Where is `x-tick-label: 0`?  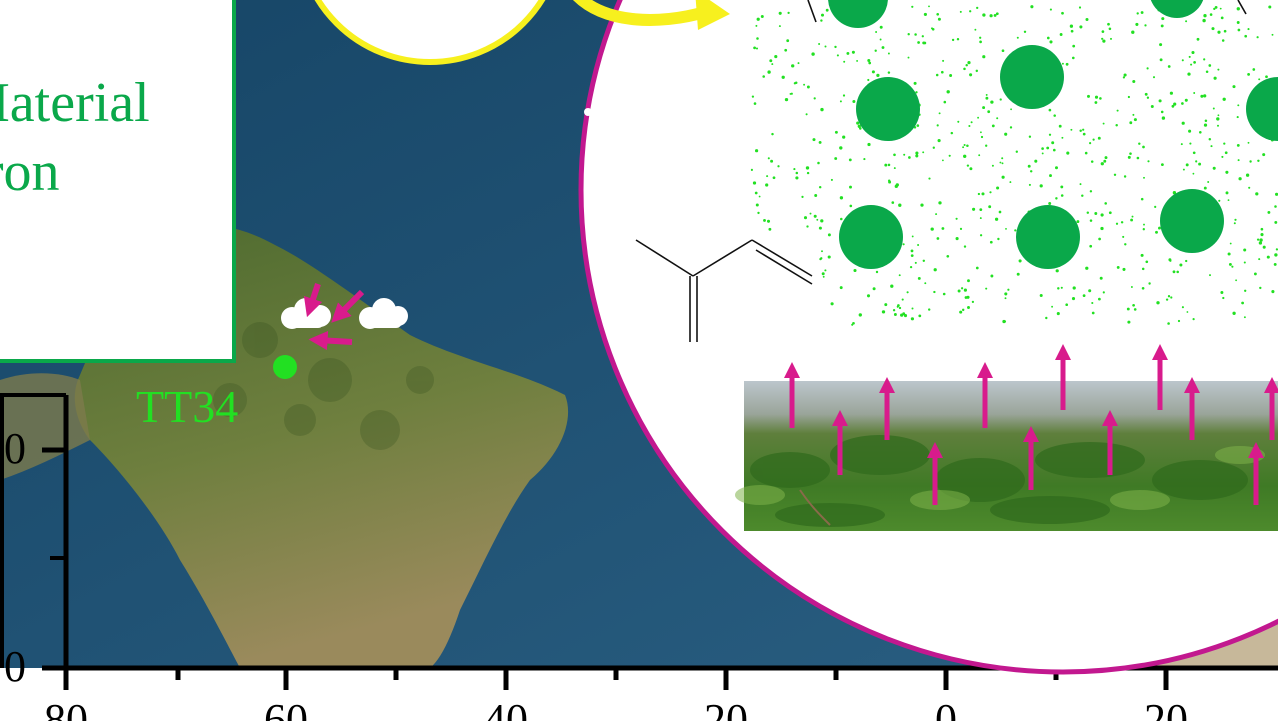
x-tick-label: 0 is located at coordinates (946, 708).